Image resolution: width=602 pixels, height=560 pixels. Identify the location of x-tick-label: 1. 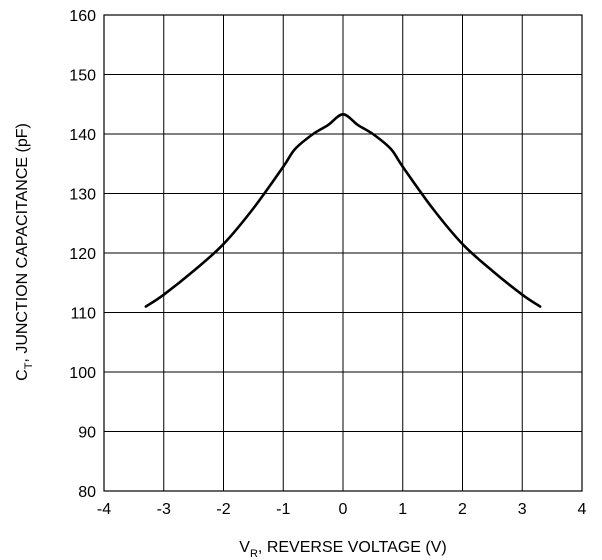
(402, 509).